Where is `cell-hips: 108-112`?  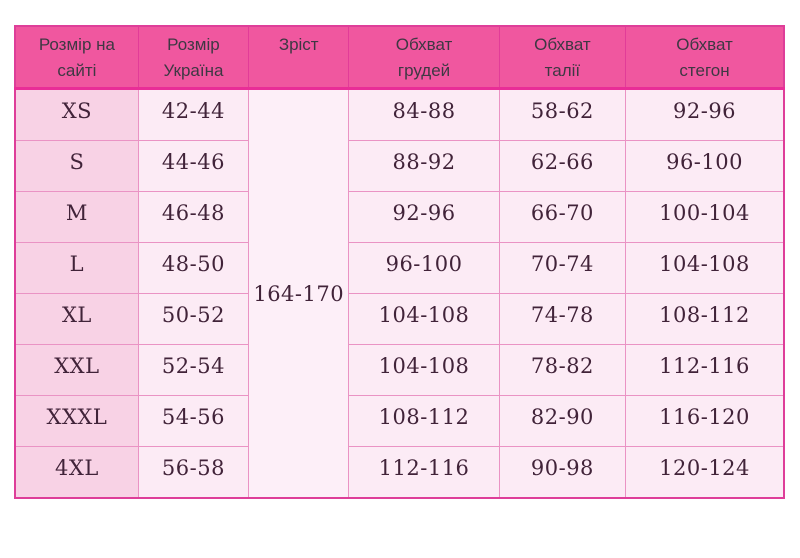
cell-hips: 108-112 is located at coordinates (705, 319).